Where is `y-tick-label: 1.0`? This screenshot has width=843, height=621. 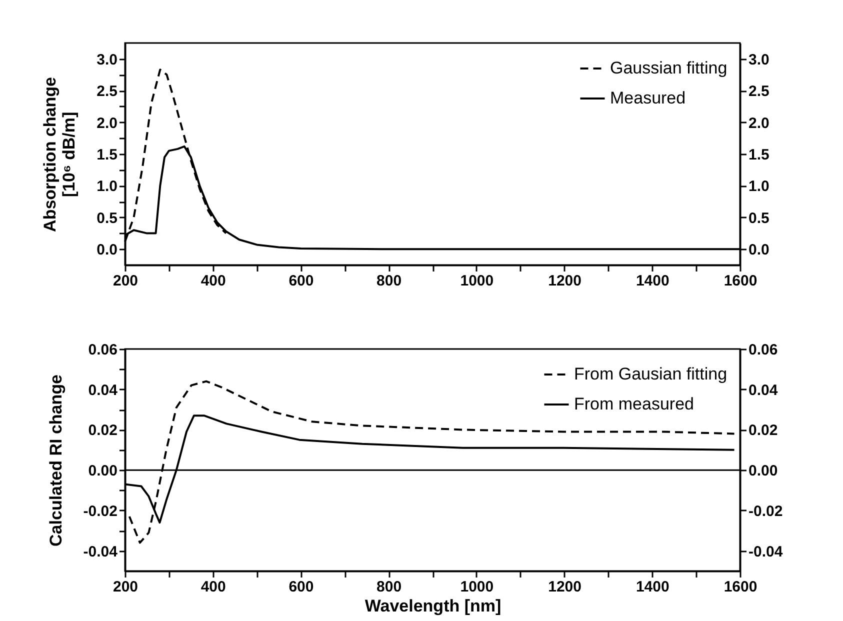
y-tick-label: 1.0 is located at coordinates (107, 187).